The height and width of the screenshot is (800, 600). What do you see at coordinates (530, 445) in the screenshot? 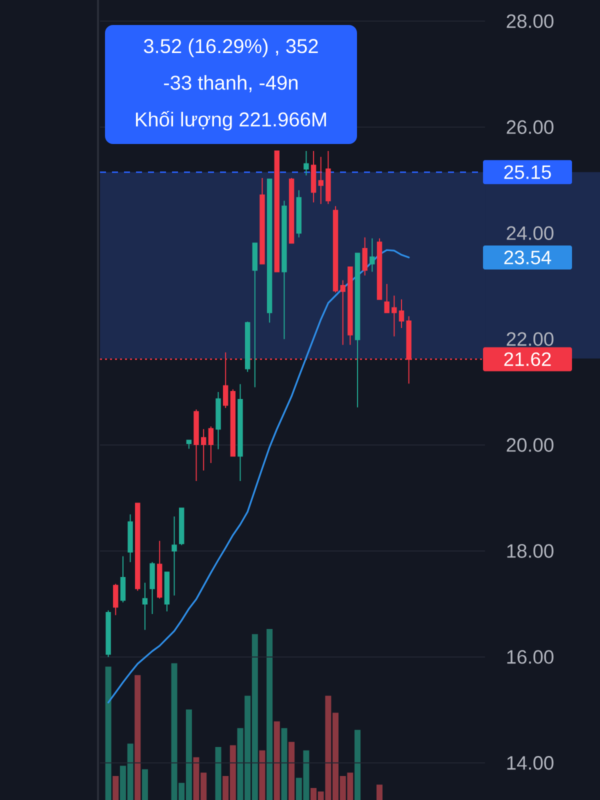
I see `y-tick-label: 20.00` at bounding box center [530, 445].